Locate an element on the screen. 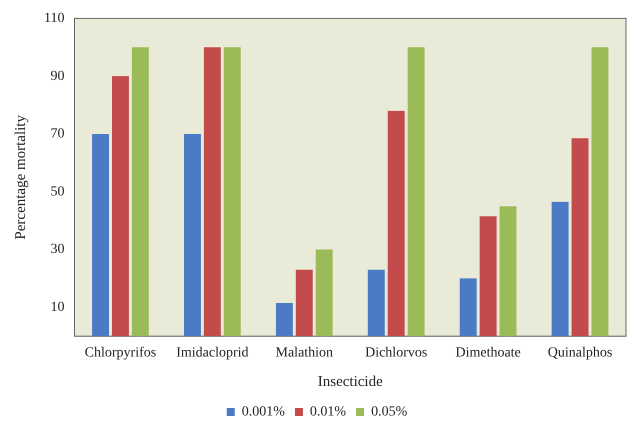 The height and width of the screenshot is (433, 632). y-axis-title: Percentage mortality is located at coordinates (20, 177).